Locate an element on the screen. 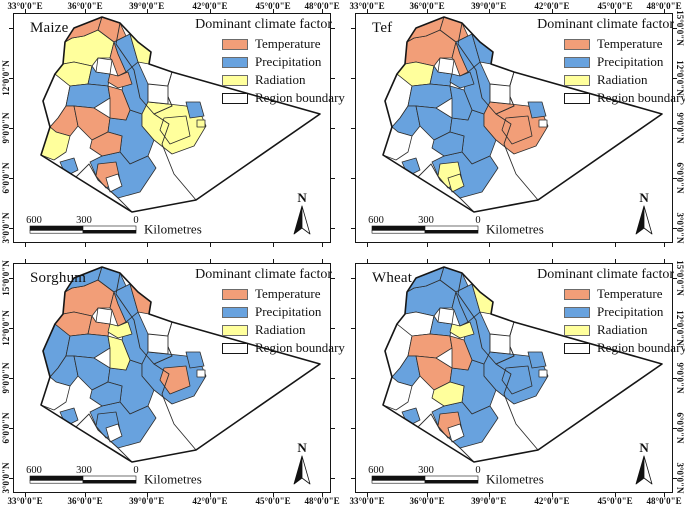  north-arrow-left-half is located at coordinates (640, 470).